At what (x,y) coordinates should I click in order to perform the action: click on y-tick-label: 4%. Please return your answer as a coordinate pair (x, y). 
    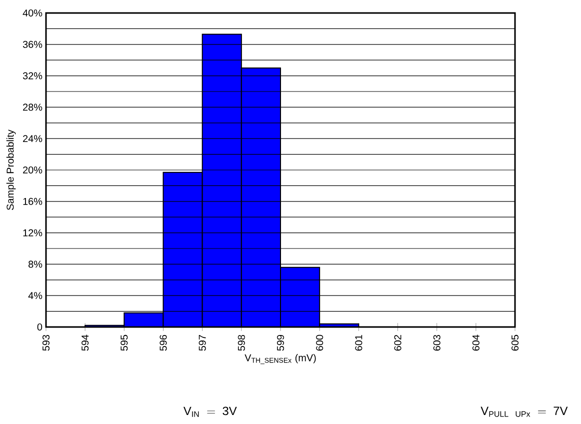
    Looking at the image, I should click on (35, 296).